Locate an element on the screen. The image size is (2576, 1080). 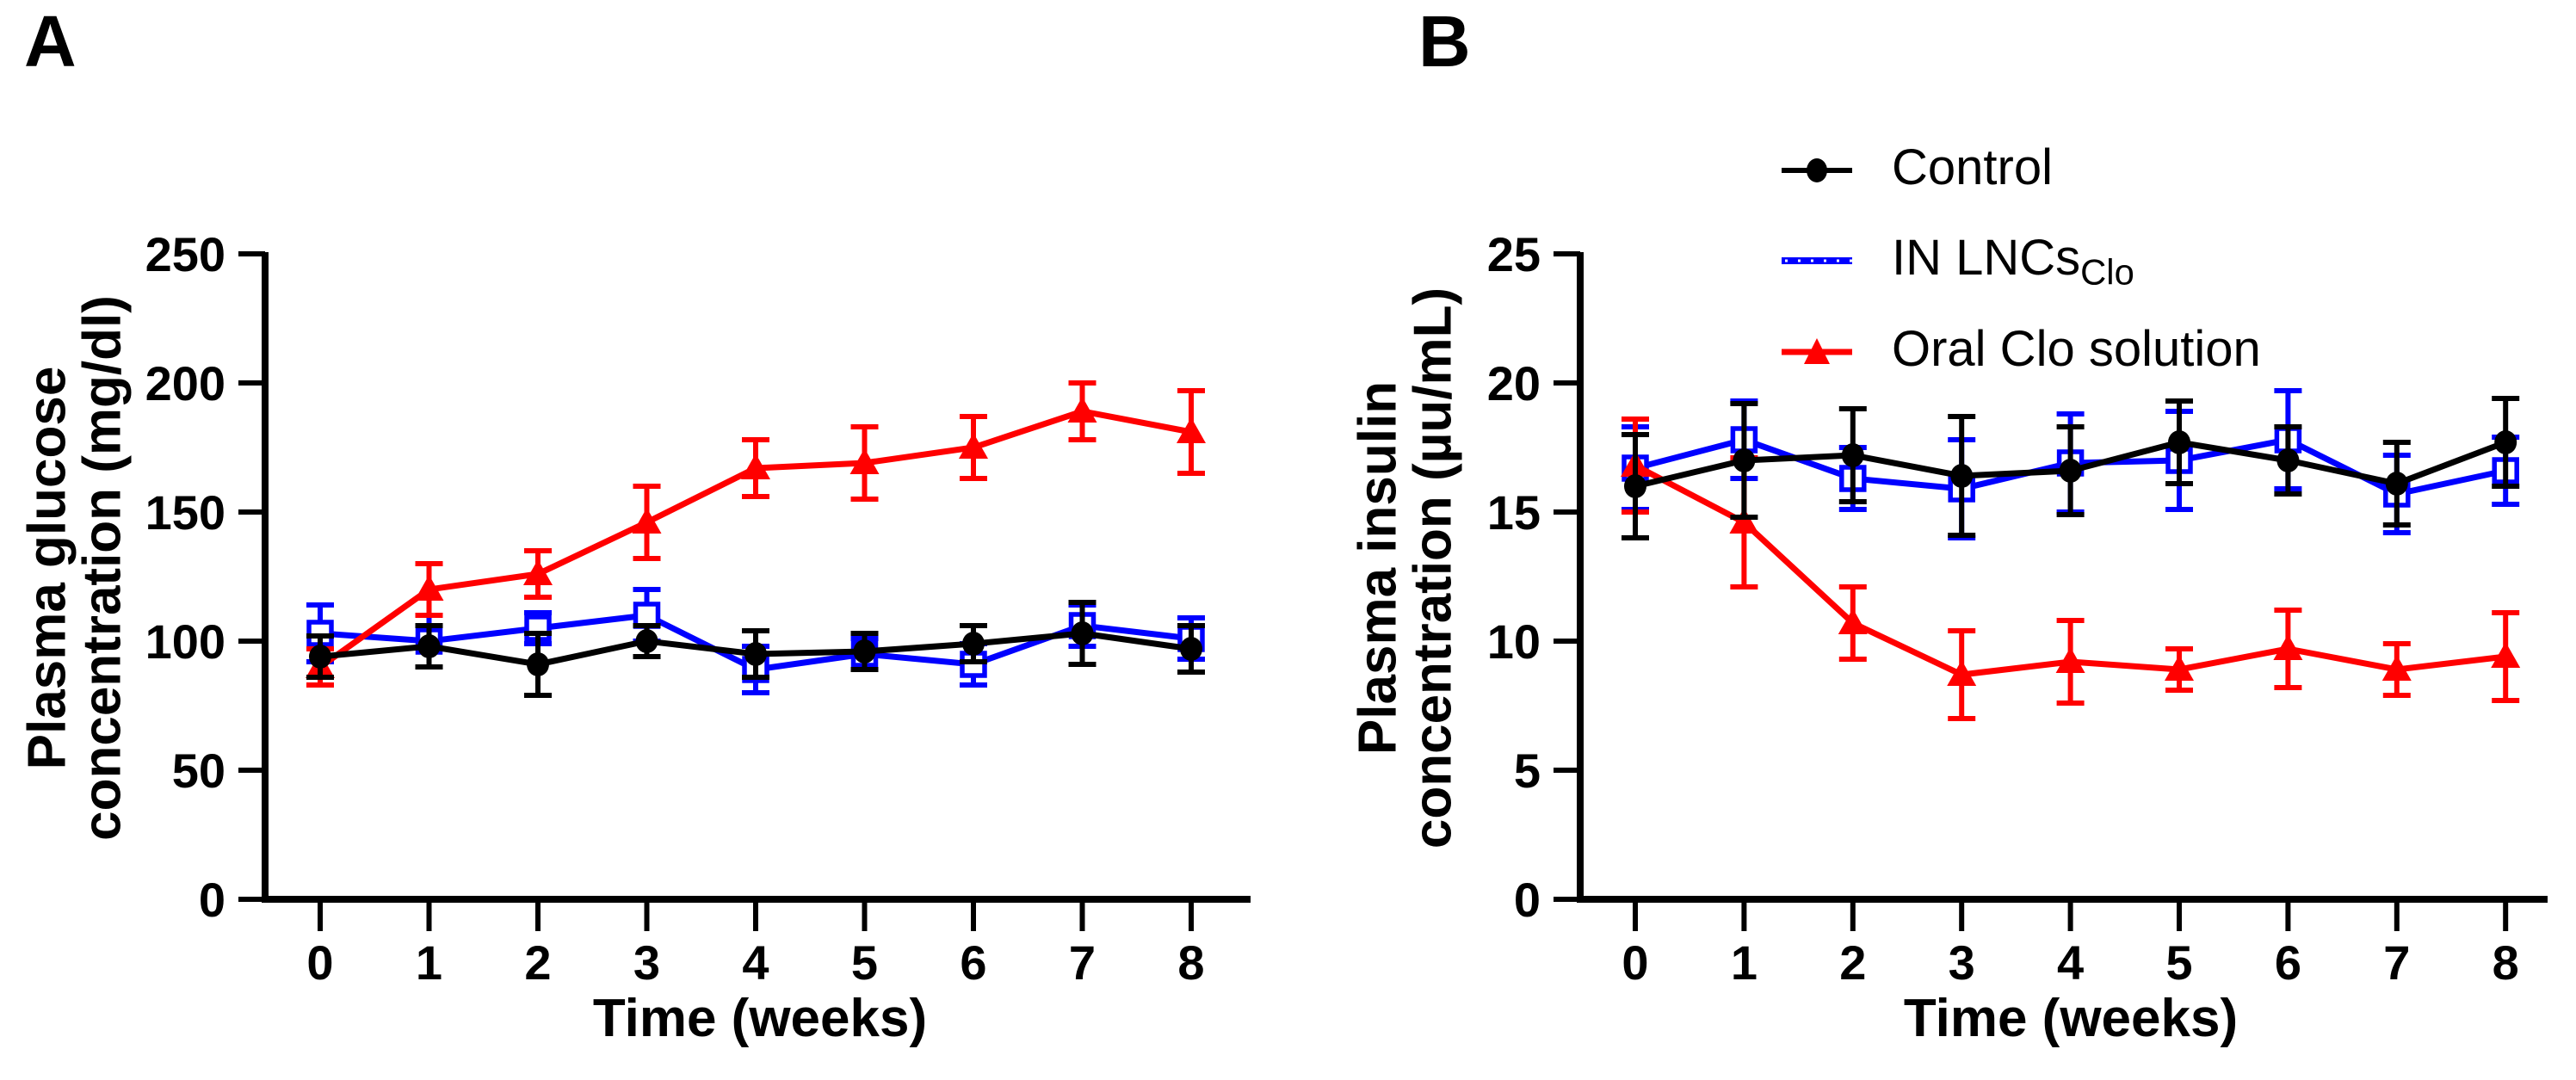
panel-b-y-axis-title-line2: concentration (µu/mL) is located at coordinates (1433, 568).